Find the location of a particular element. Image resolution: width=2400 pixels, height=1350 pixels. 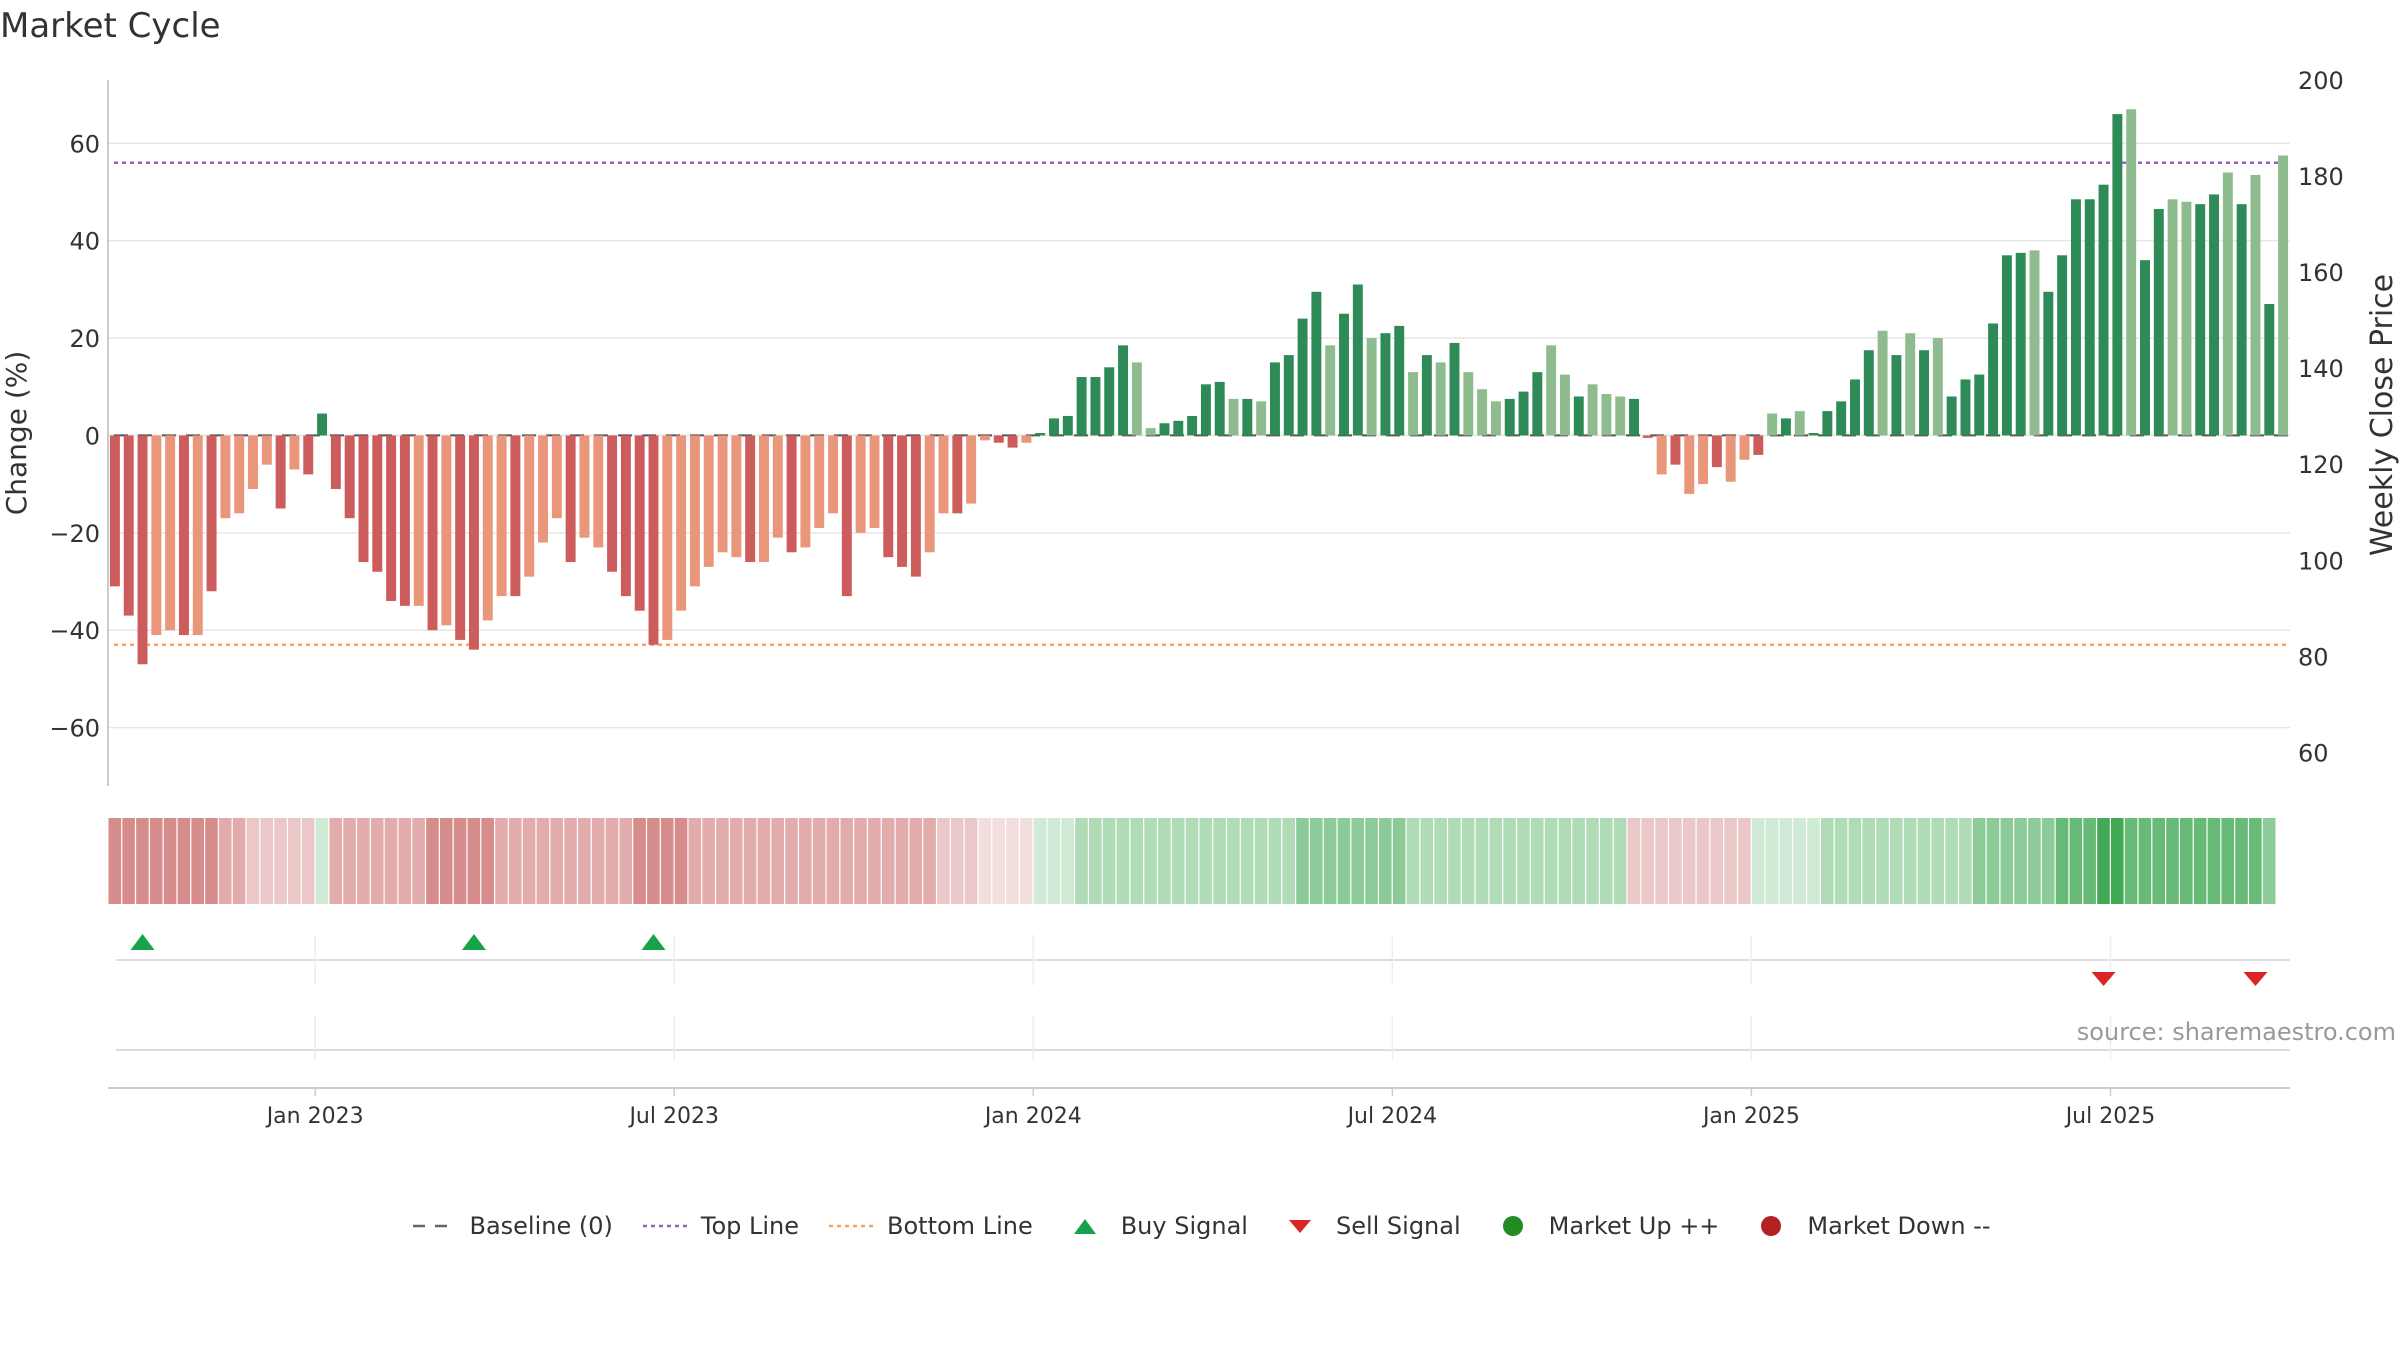

y2-tick-label: 160 is located at coordinates (2321, 273).